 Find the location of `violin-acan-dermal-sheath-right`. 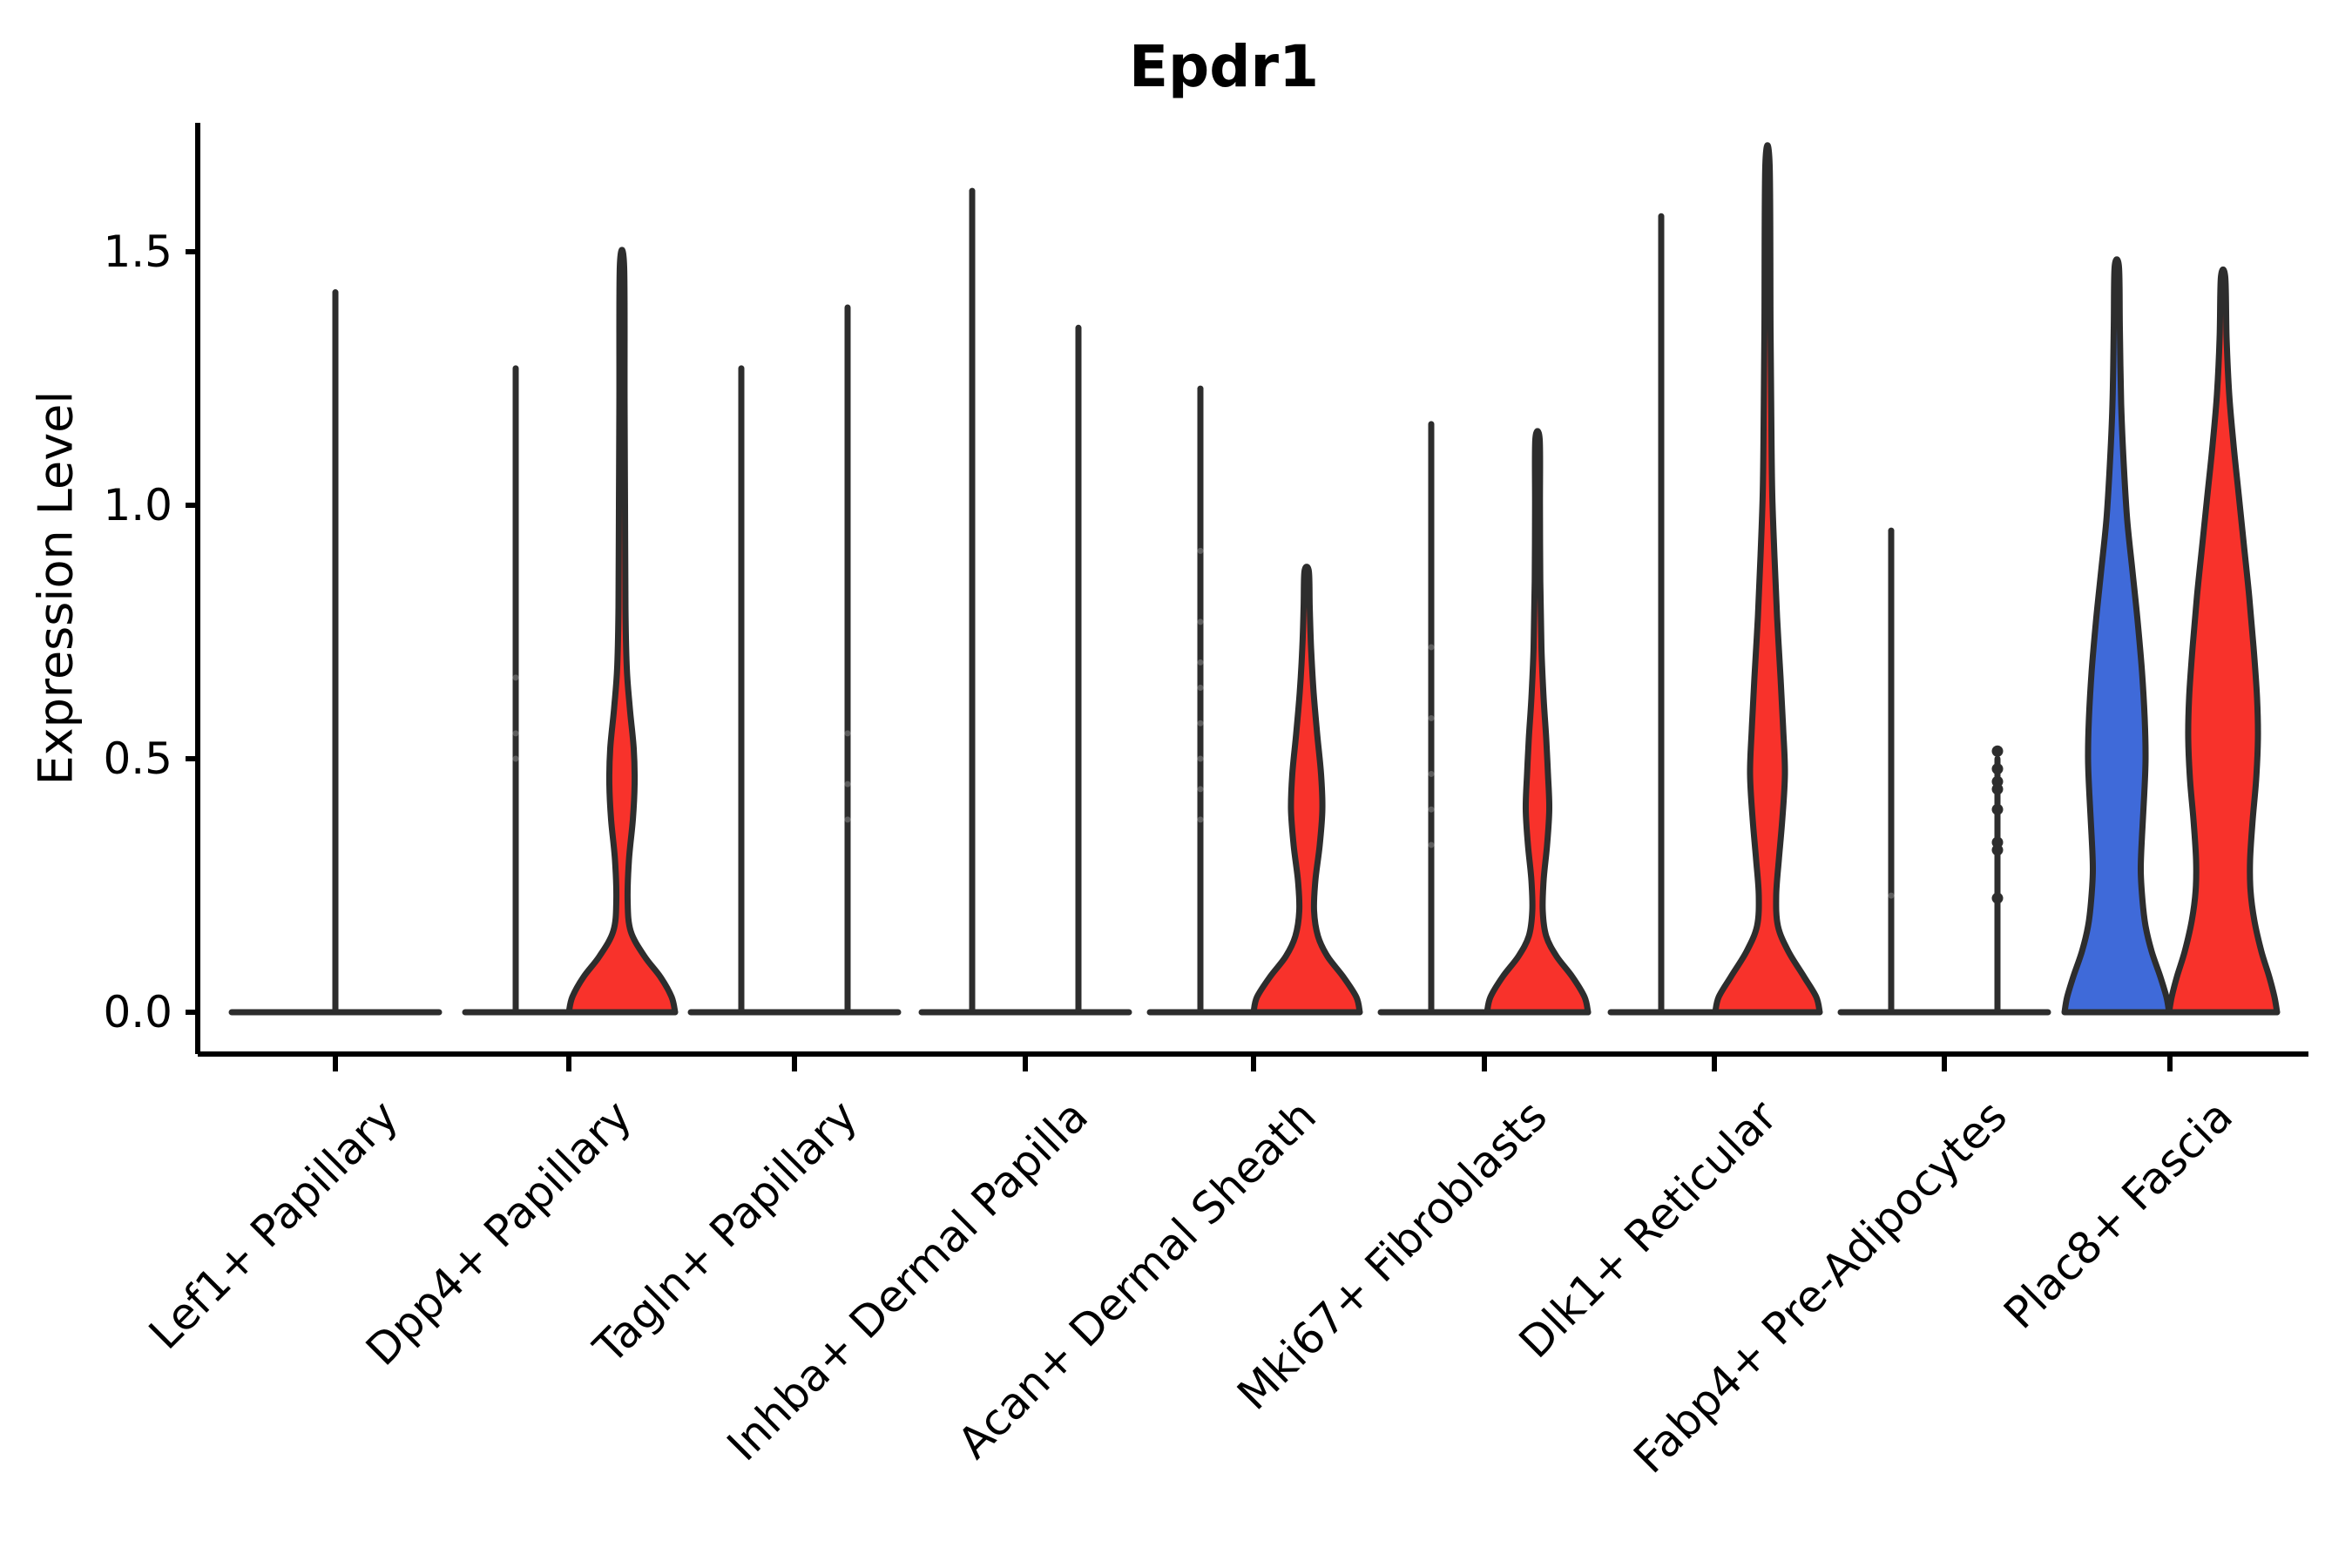

violin-acan-dermal-sheath-right is located at coordinates (1306, 790).